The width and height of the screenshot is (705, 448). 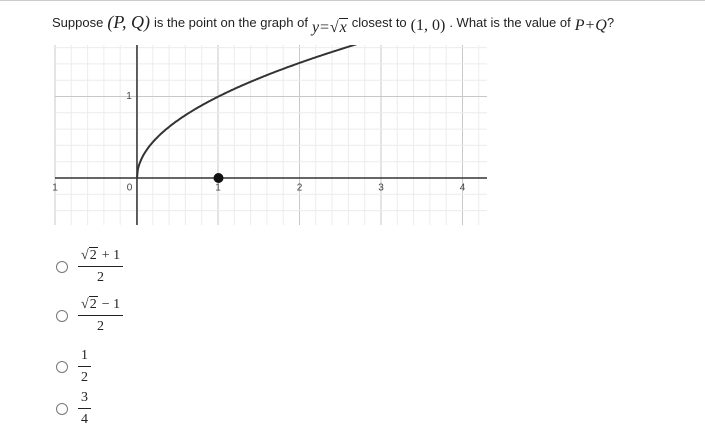 I want to click on q-math: P+Q, so click(x=590, y=25).